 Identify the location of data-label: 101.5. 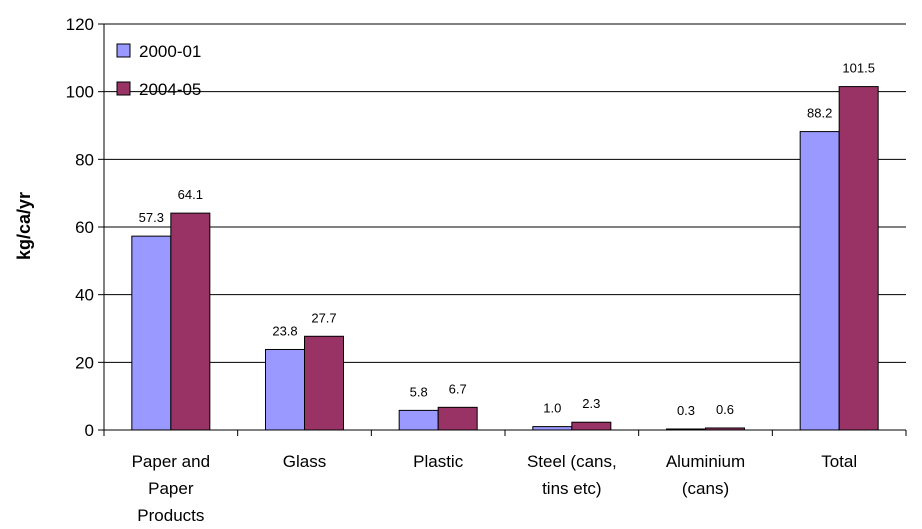
(858, 68).